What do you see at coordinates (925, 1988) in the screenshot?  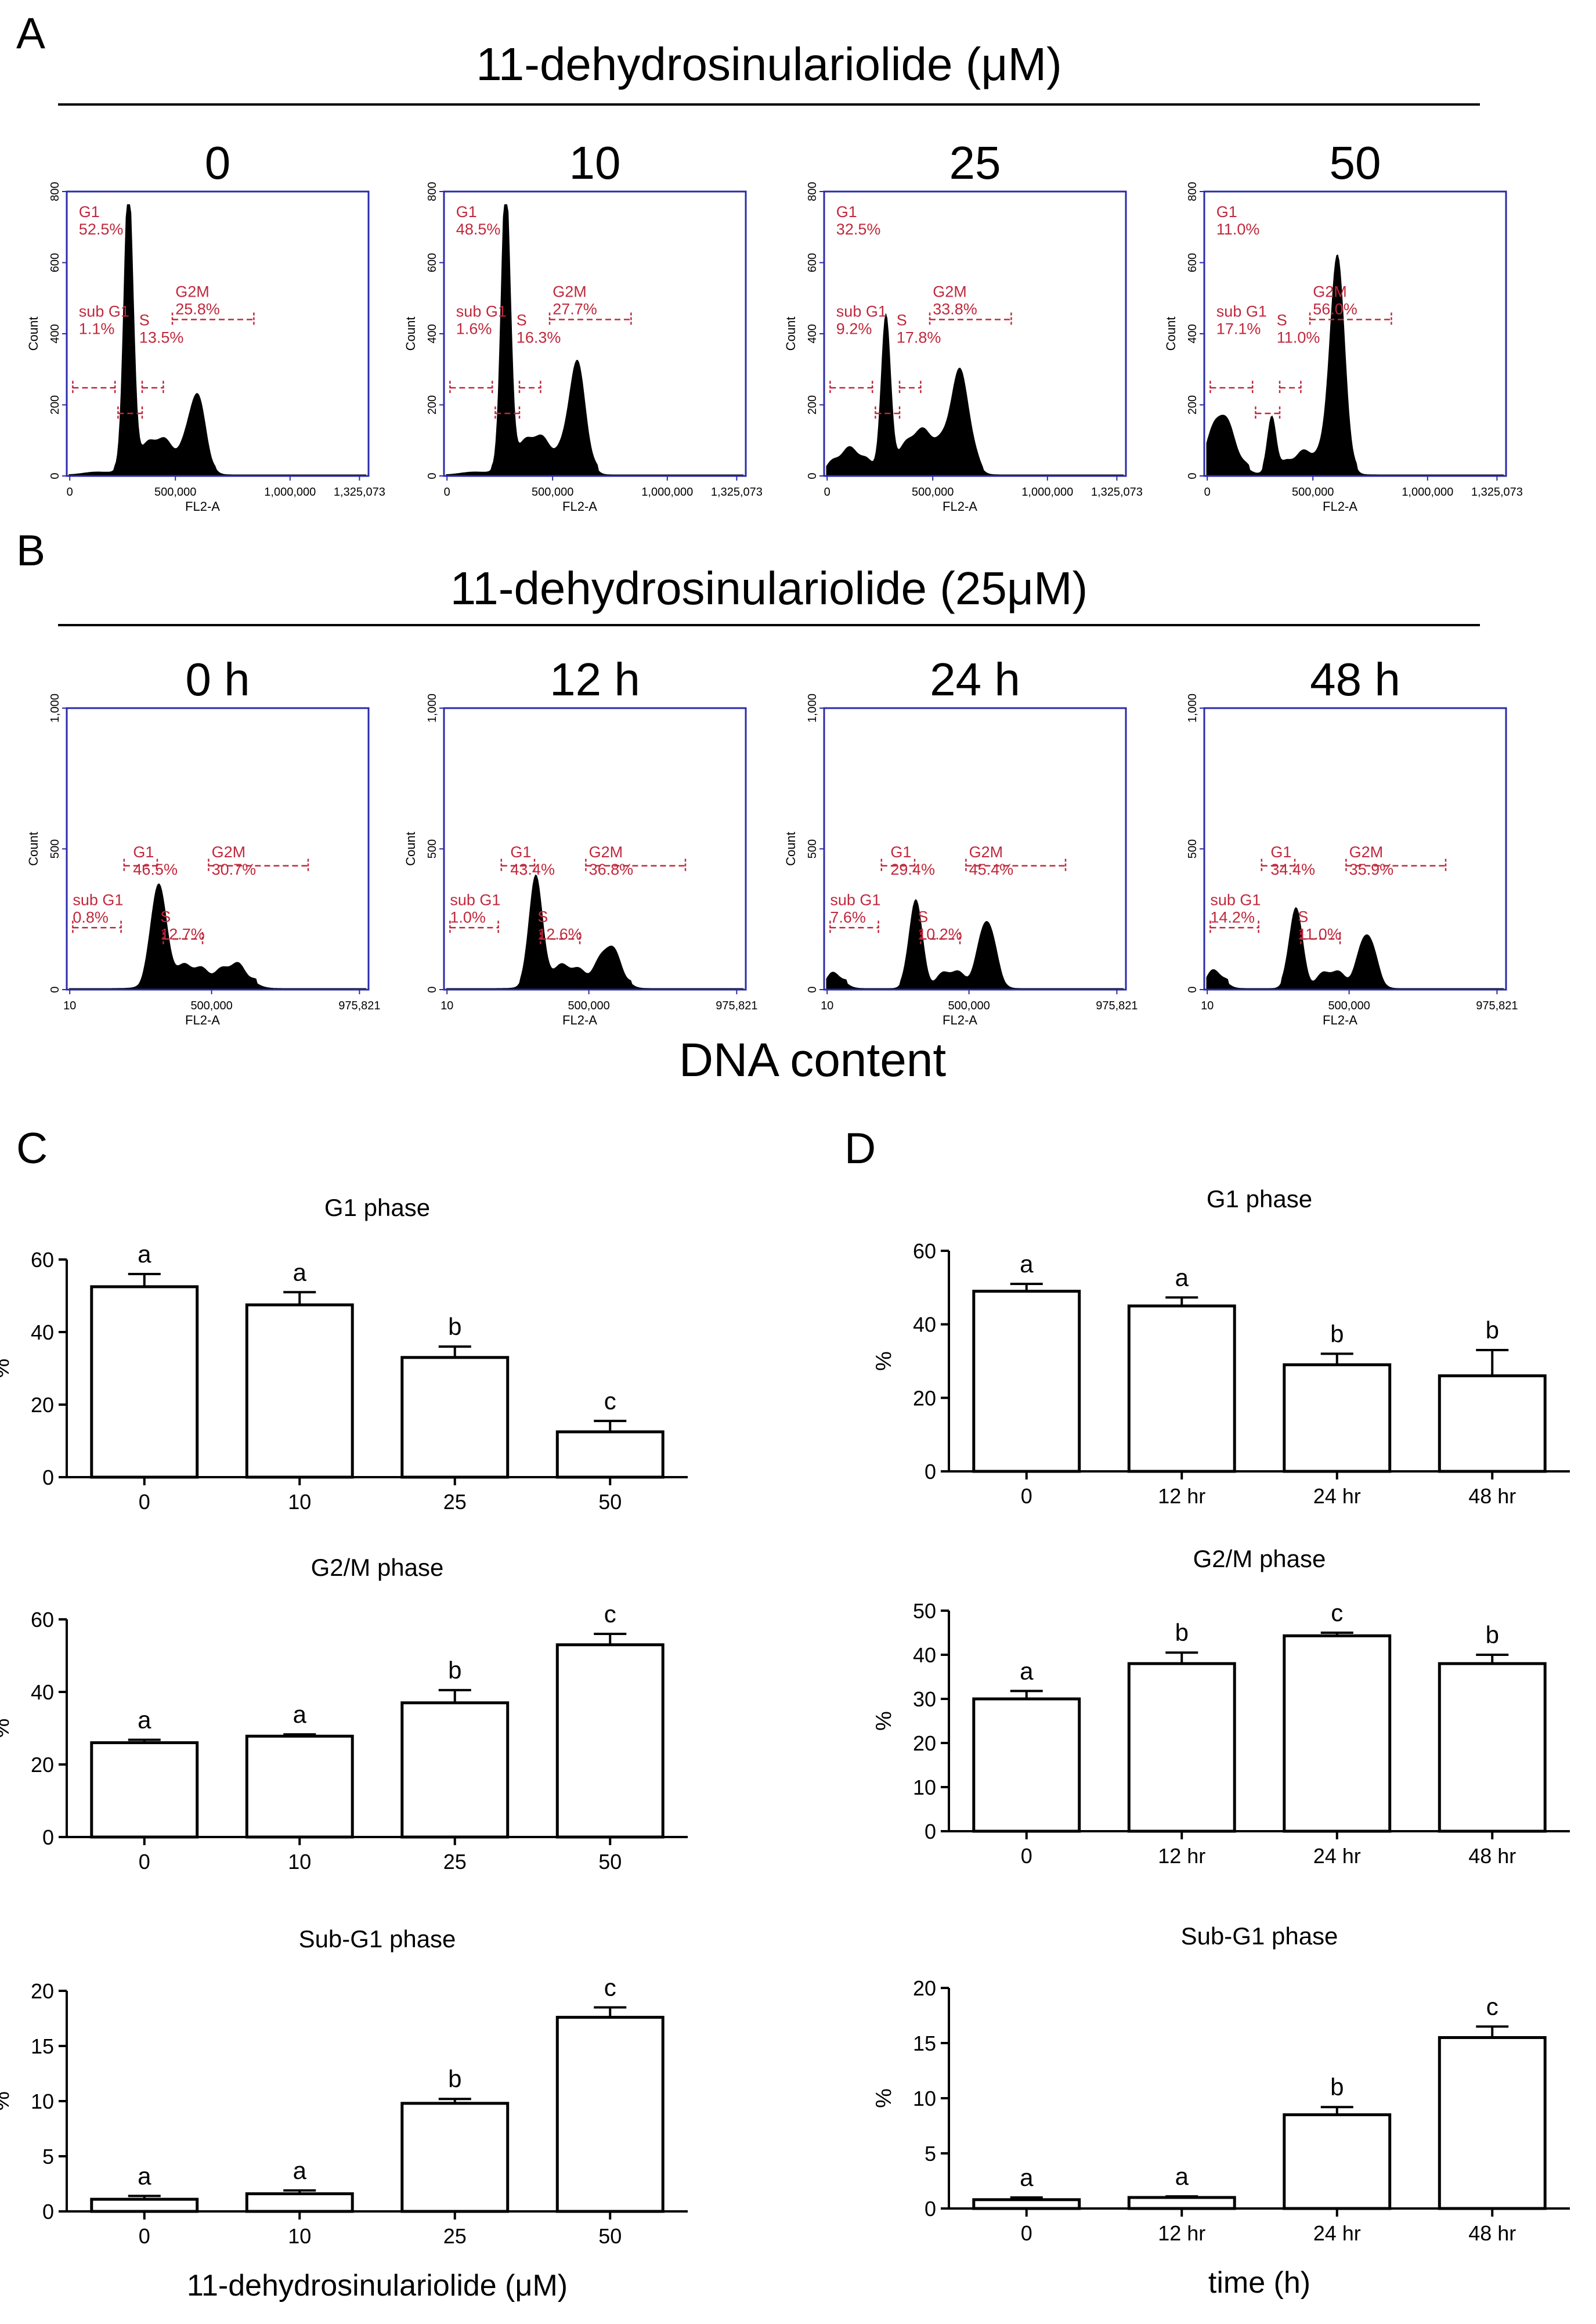 I see `bar-d-subg1-ytick-label: 20` at bounding box center [925, 1988].